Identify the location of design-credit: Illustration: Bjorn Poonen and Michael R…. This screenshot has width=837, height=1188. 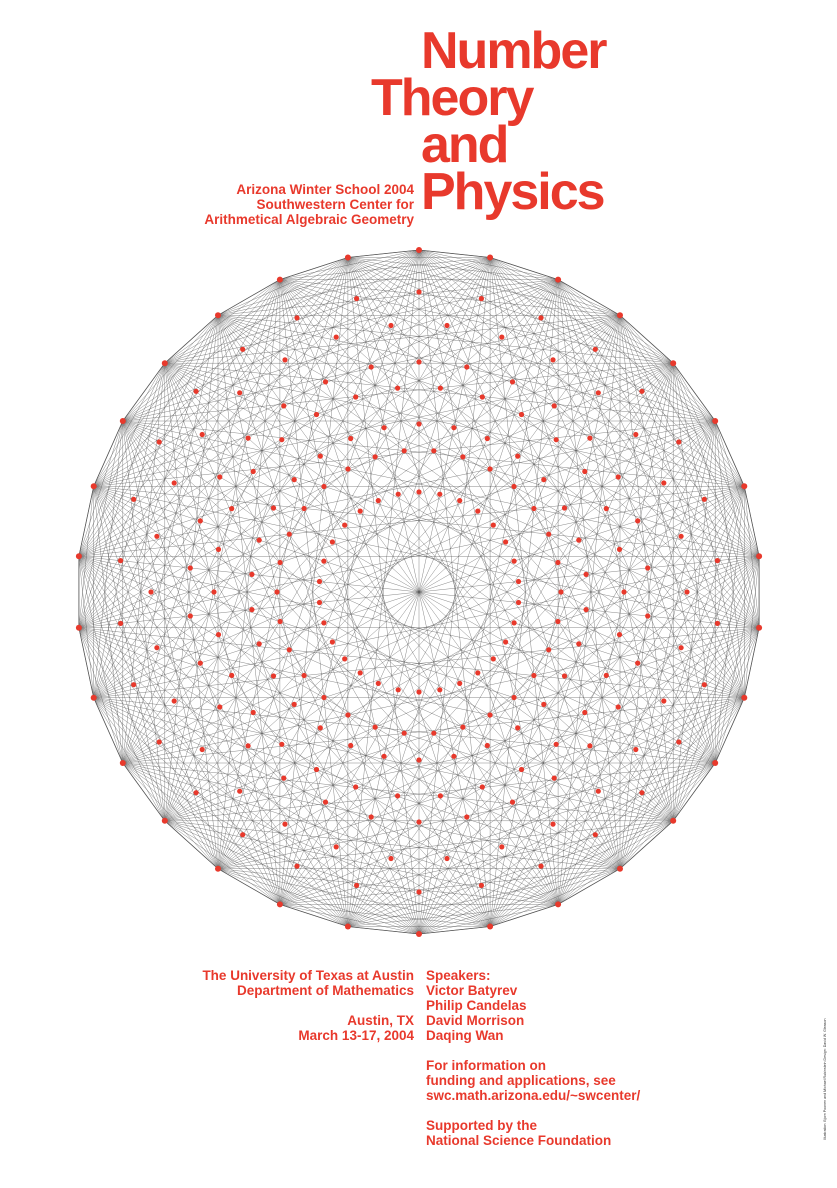
(825, 1079).